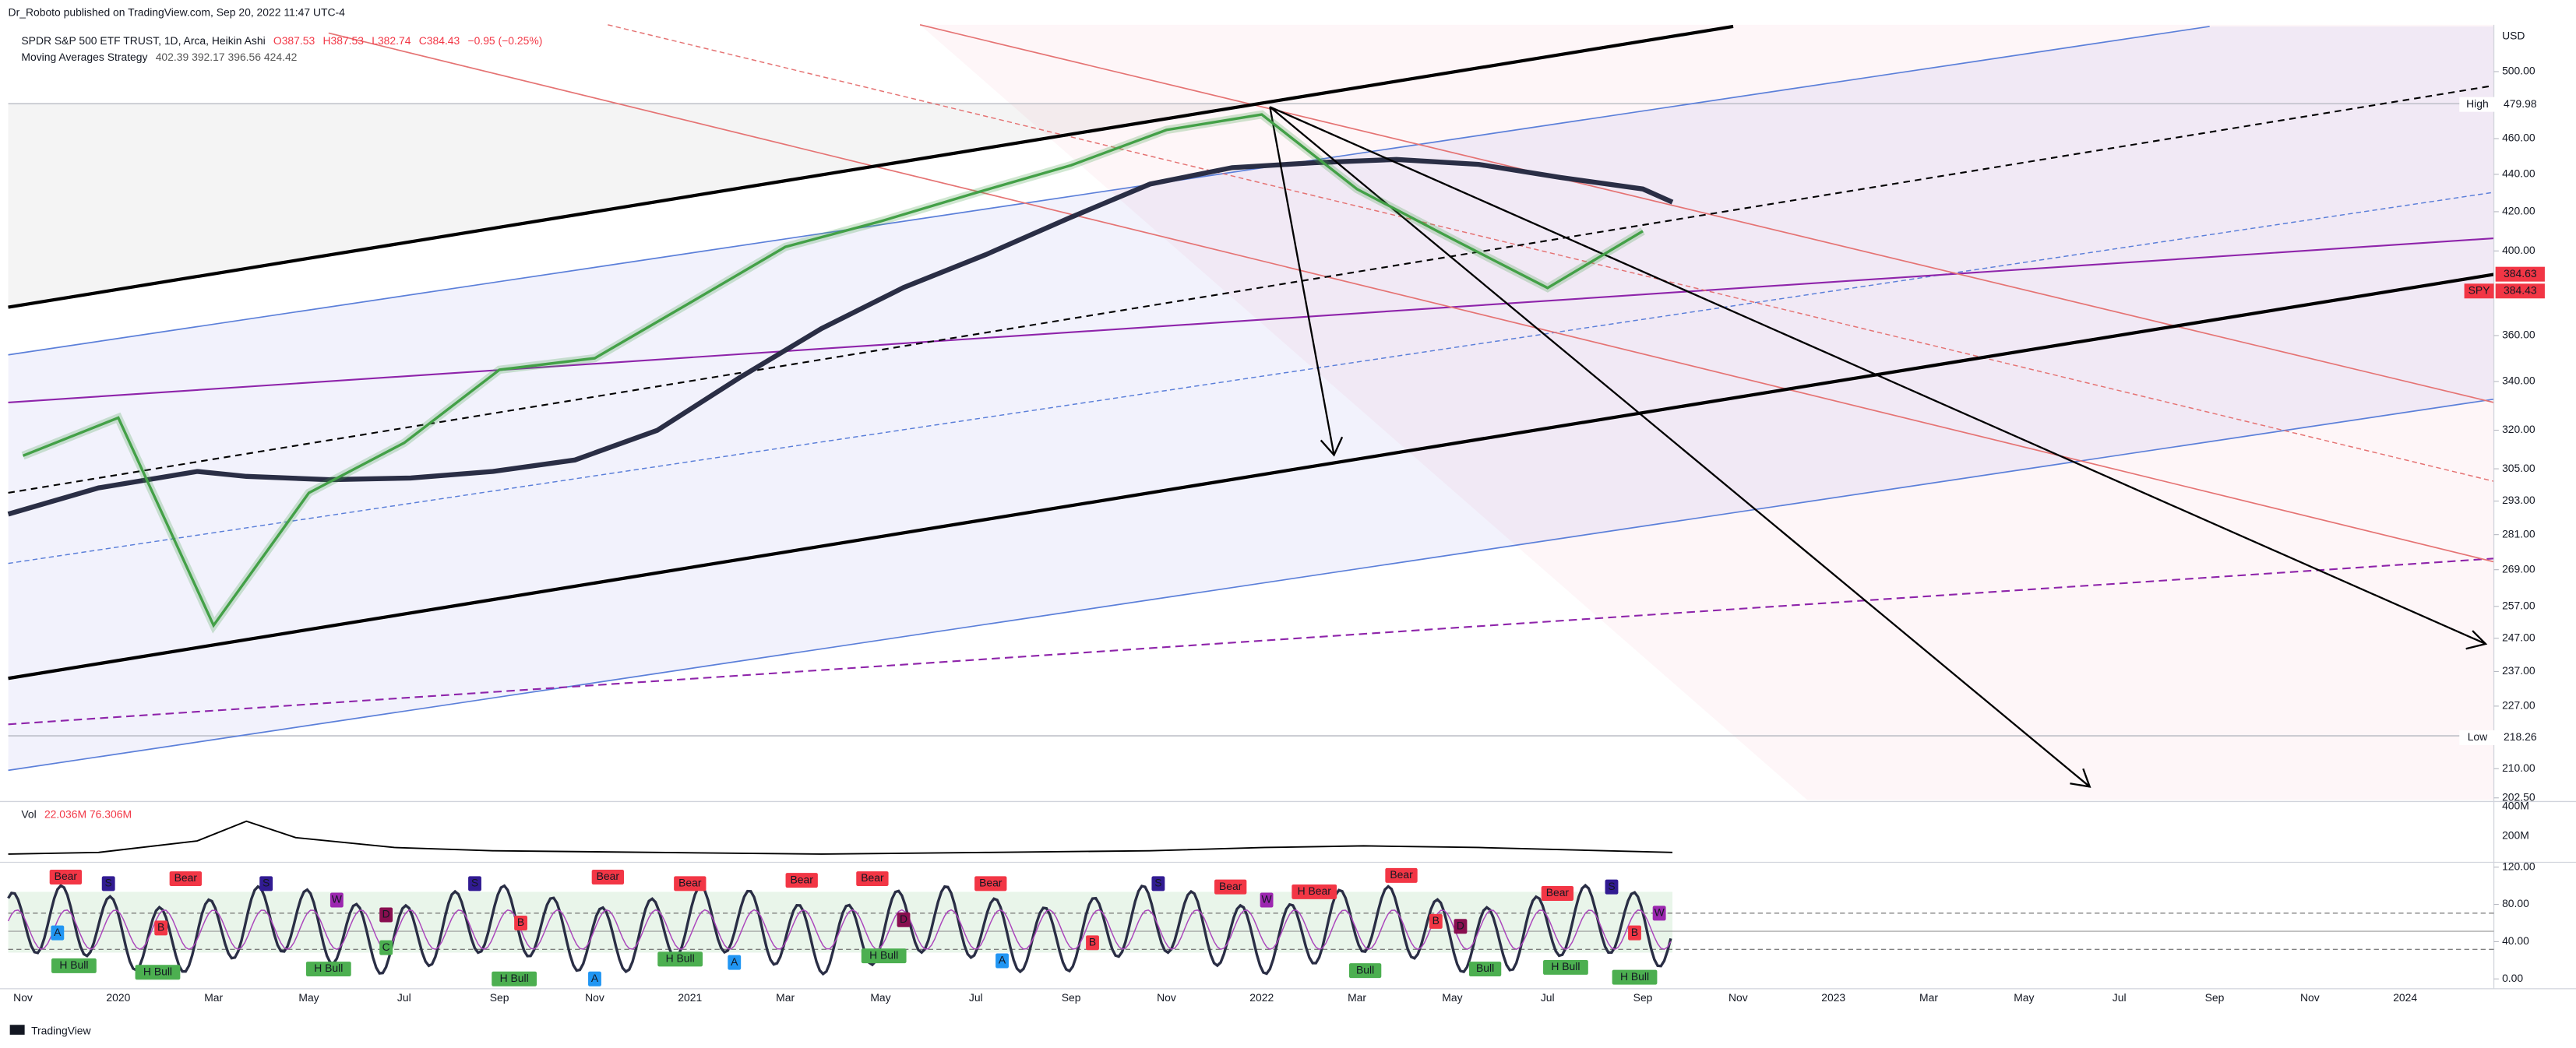 The height and width of the screenshot is (1048, 2576). What do you see at coordinates (1485, 969) in the screenshot?
I see `badge: Bull` at bounding box center [1485, 969].